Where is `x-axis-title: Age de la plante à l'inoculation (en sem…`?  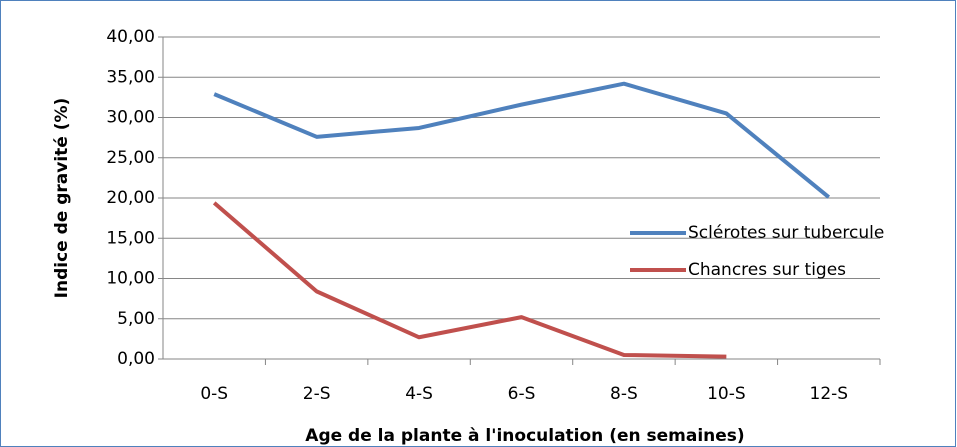
x-axis-title: Age de la plante à l'inoculation (en sem… is located at coordinates (524, 436).